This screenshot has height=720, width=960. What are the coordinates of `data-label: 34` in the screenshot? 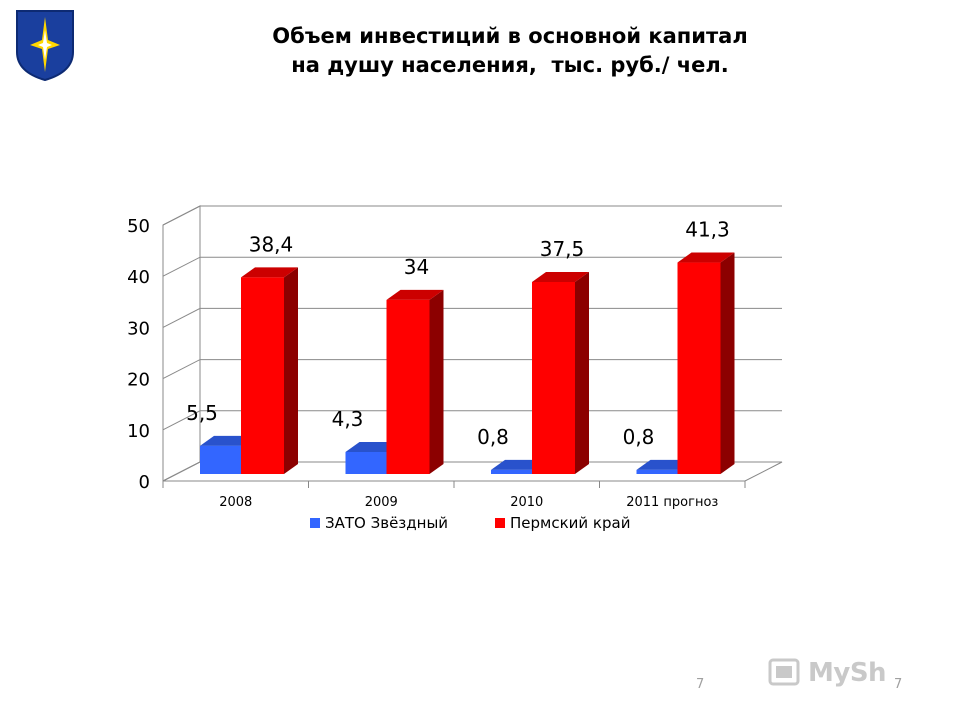 It's located at (416, 267).